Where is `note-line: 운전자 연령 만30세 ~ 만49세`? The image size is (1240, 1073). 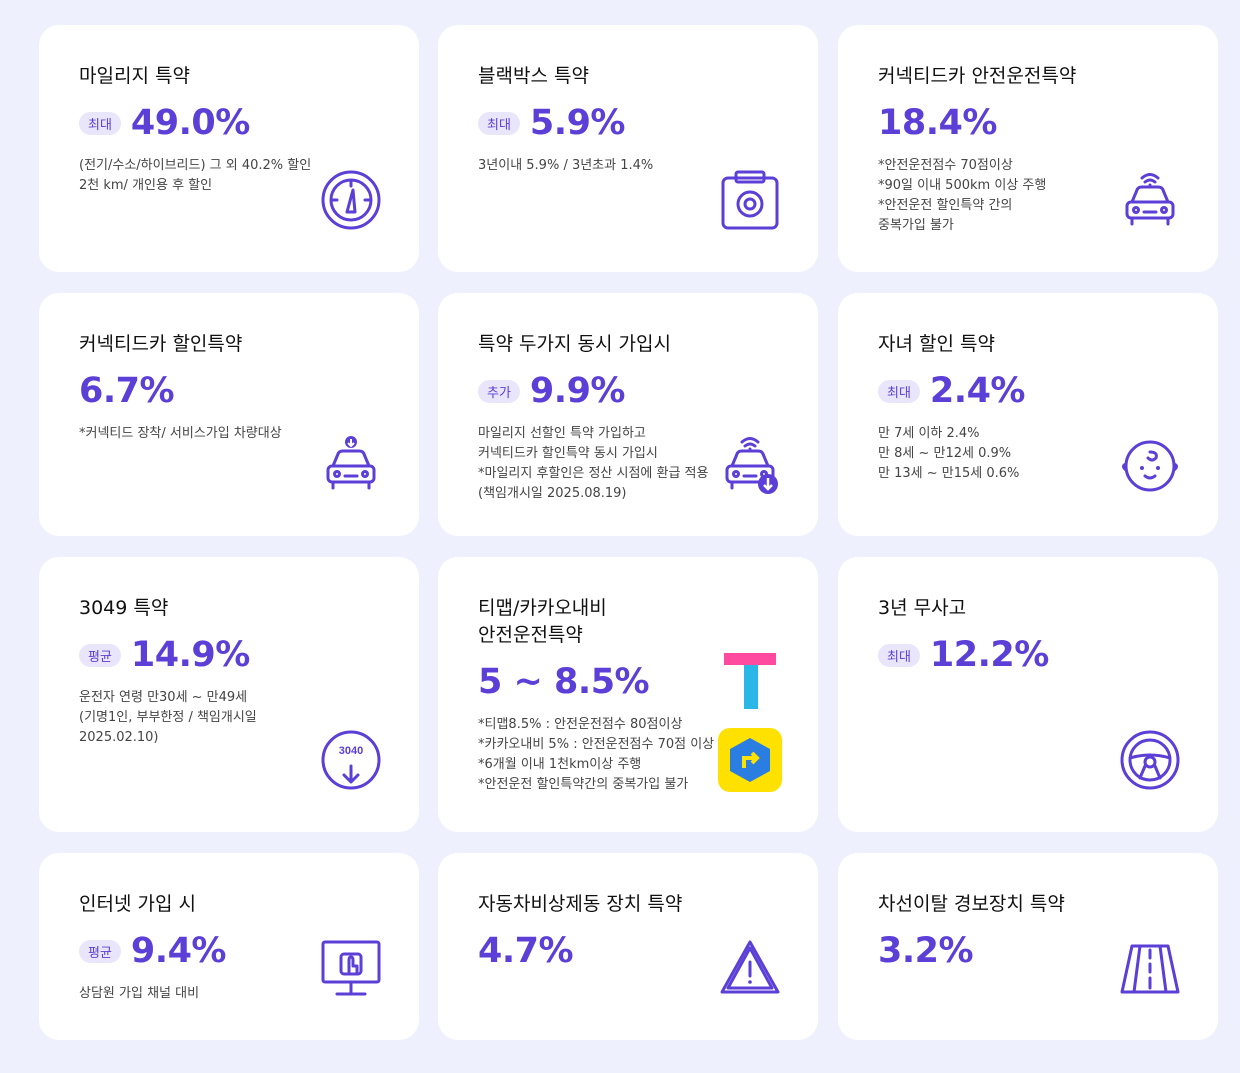
note-line: 운전자 연령 만30세 ~ 만49세 is located at coordinates (163, 697).